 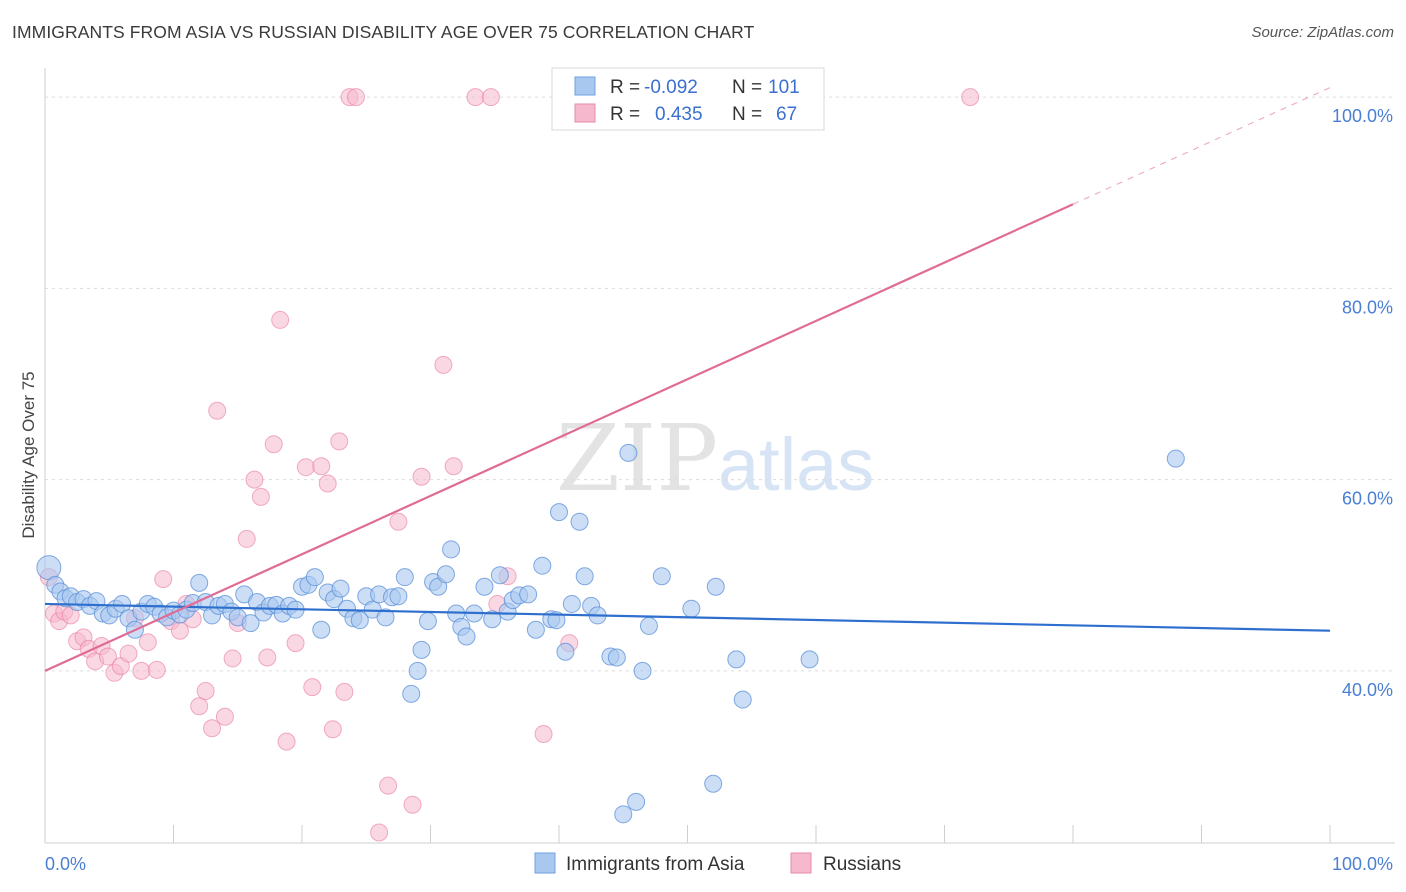 What do you see at coordinates (1201, 146) in the screenshot?
I see `russians-trend-extension` at bounding box center [1201, 146].